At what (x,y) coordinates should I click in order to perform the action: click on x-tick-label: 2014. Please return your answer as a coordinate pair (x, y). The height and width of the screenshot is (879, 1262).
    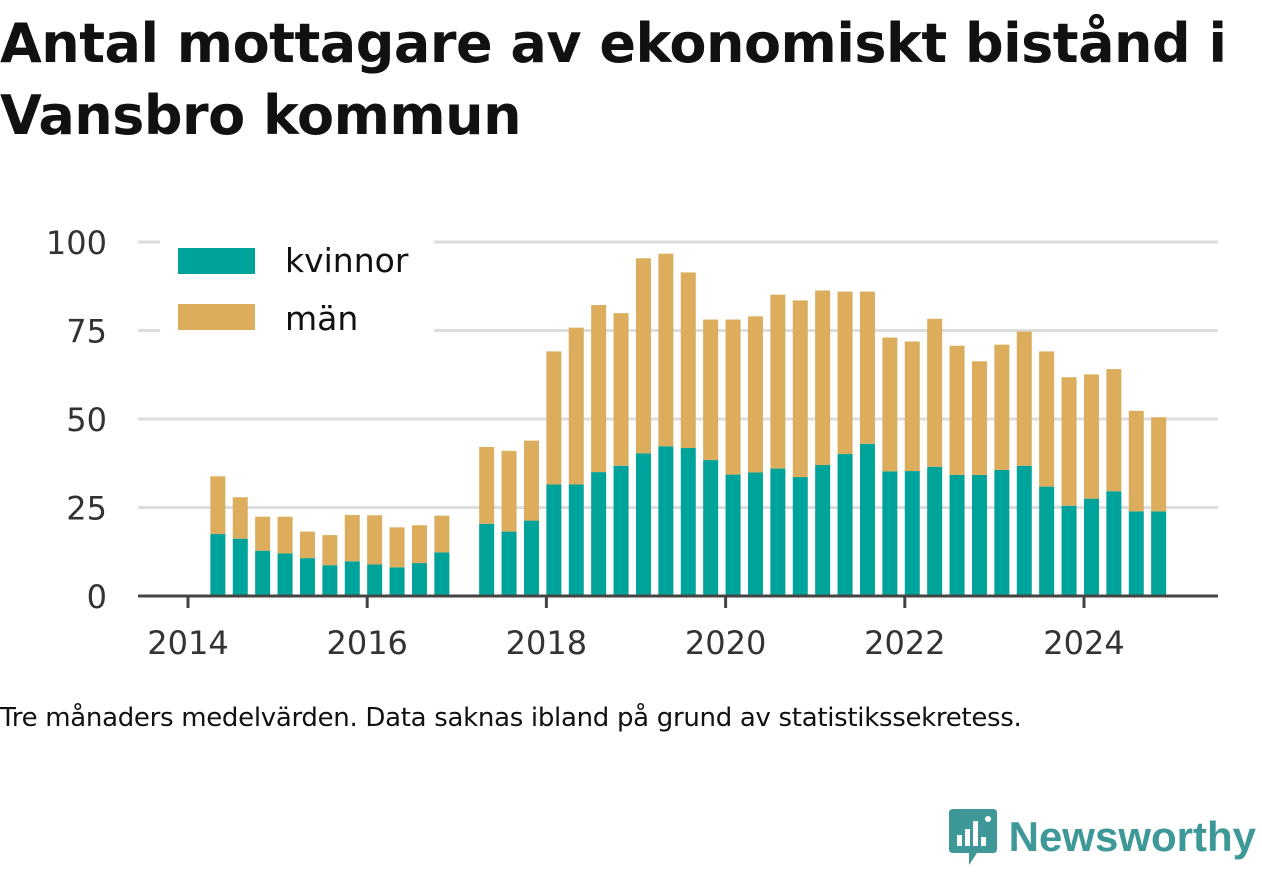
    Looking at the image, I should click on (187, 643).